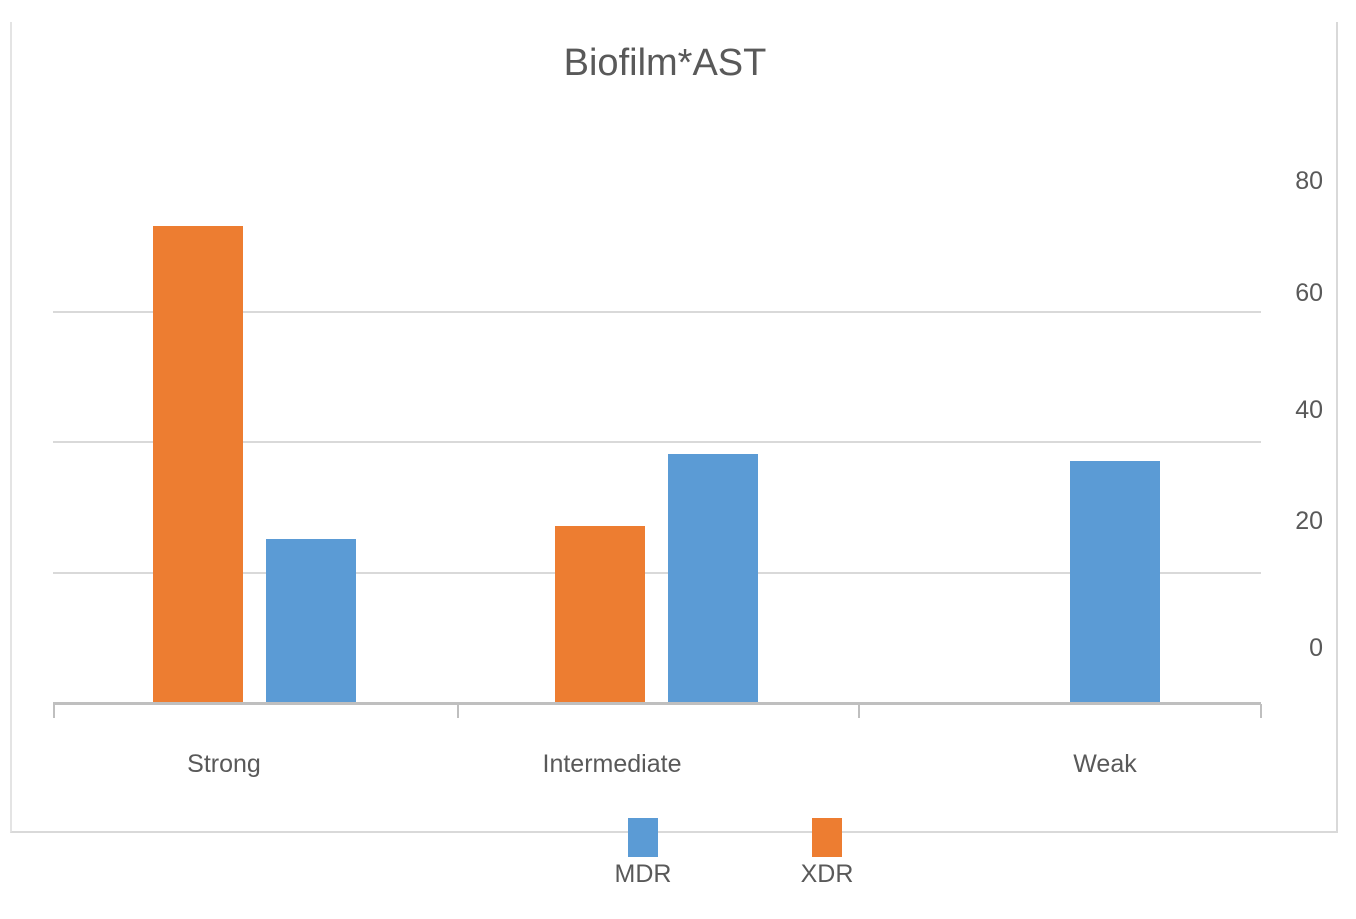  What do you see at coordinates (827, 837) in the screenshot?
I see `legend-swatch-xdr` at bounding box center [827, 837].